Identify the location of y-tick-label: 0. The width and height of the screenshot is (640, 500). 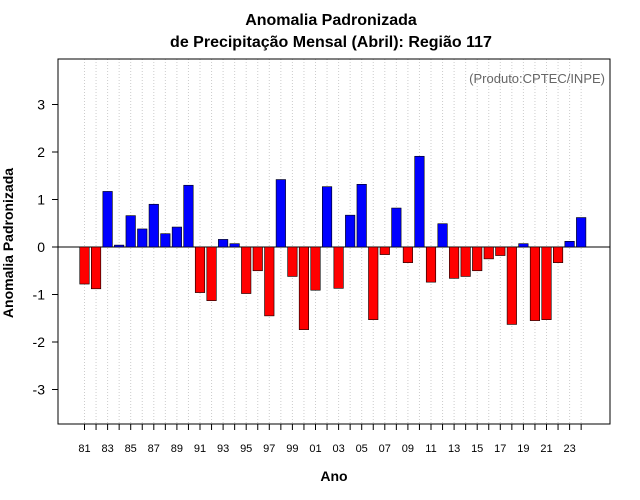
(41, 247).